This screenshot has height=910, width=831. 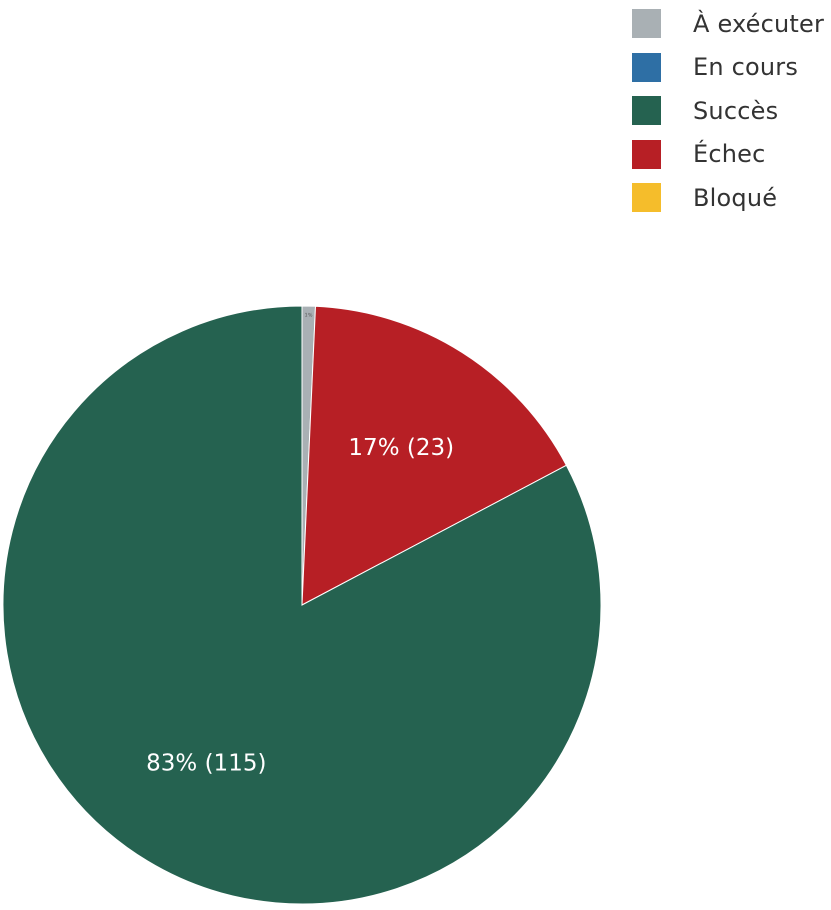 What do you see at coordinates (646, 198) in the screenshot?
I see `legend-swatch-bloque` at bounding box center [646, 198].